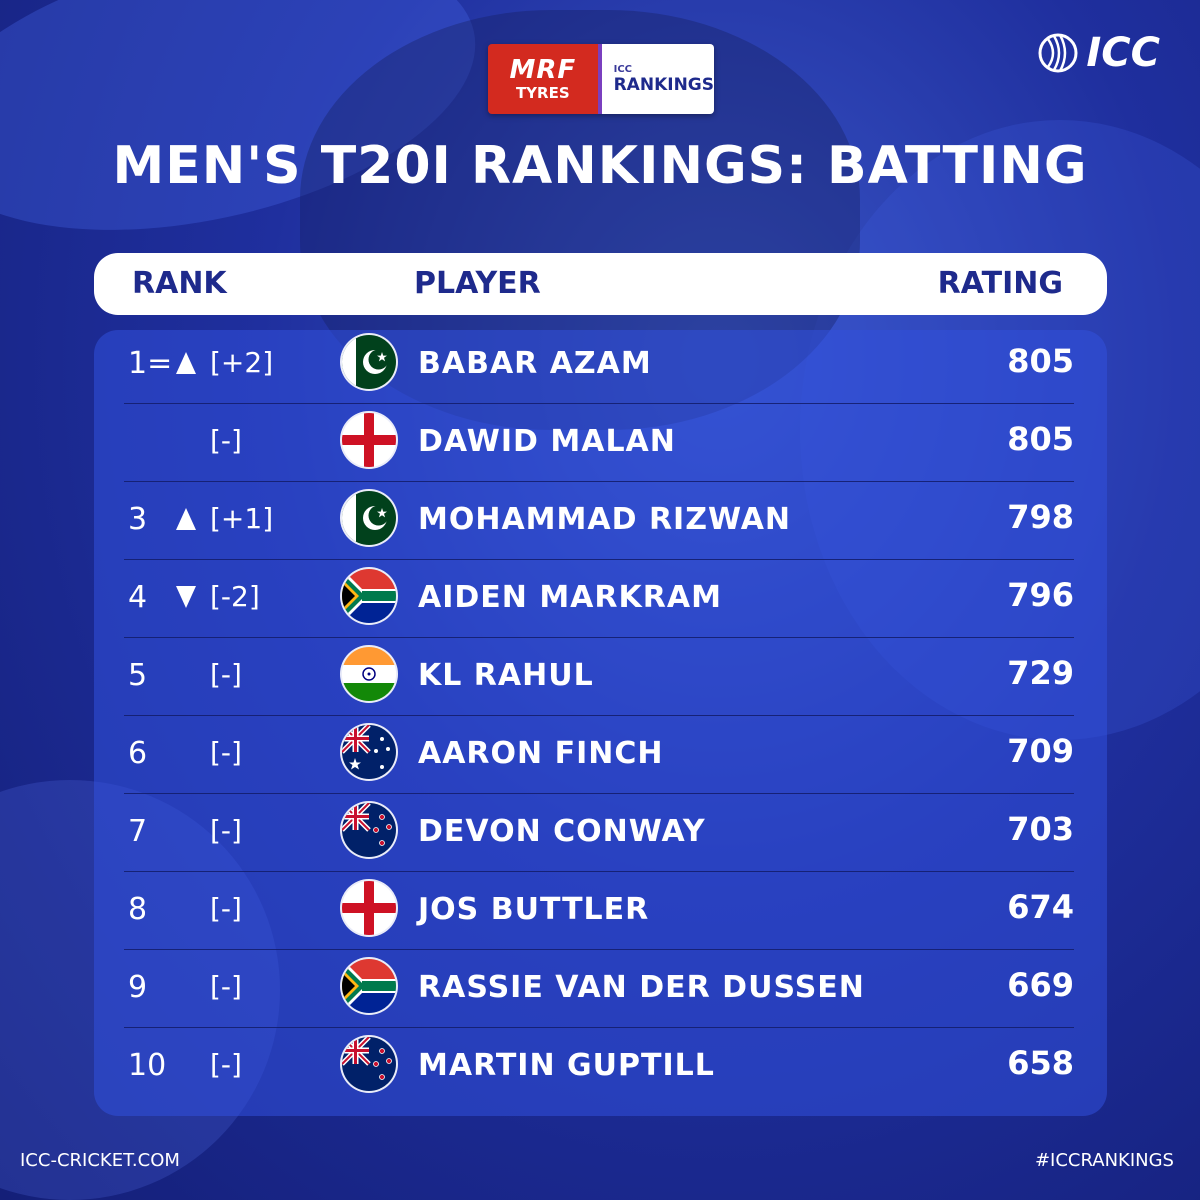 The image size is (1200, 1200). I want to click on rank-number: 3, so click(138, 519).